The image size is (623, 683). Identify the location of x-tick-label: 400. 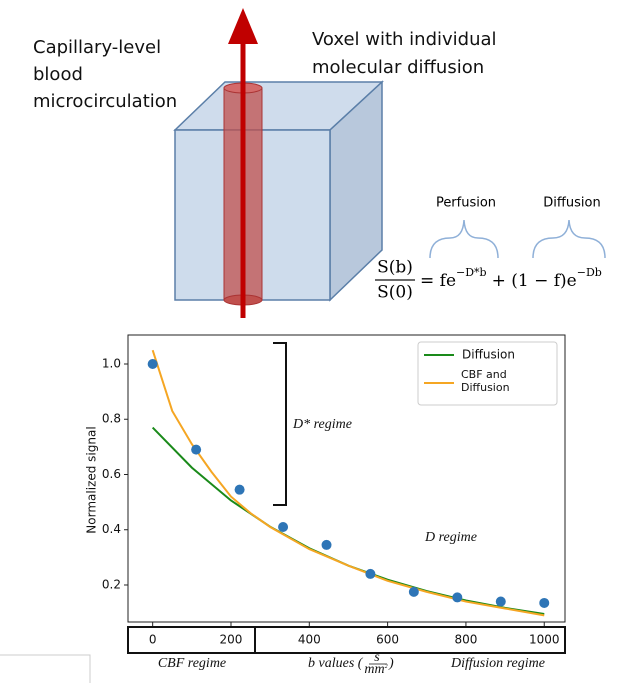
(309, 640).